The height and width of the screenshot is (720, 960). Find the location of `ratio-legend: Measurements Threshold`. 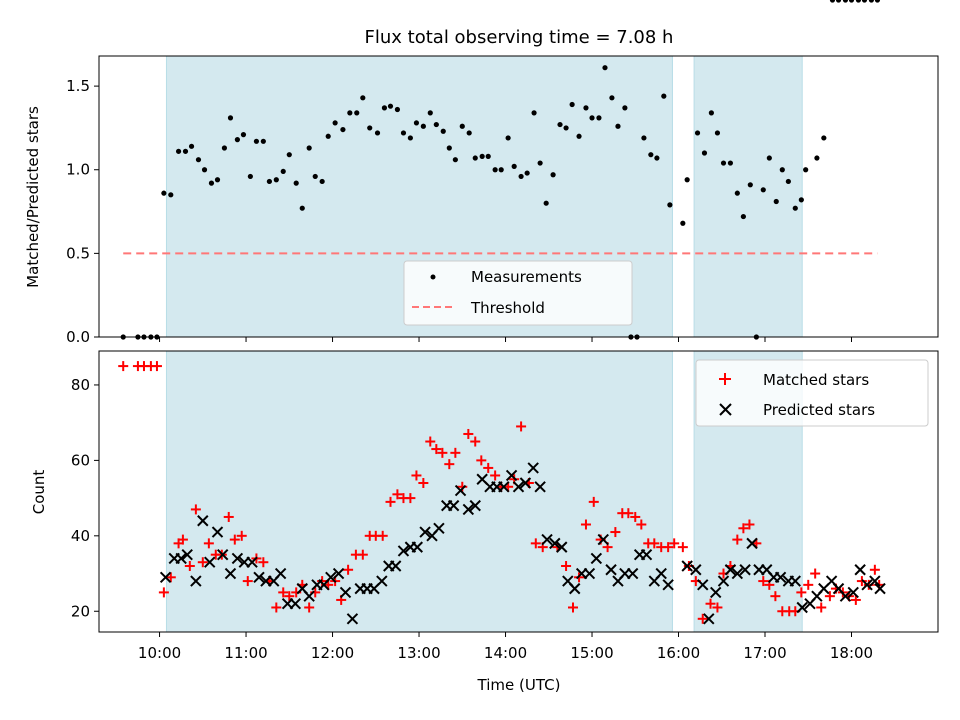

ratio-legend: Measurements Threshold is located at coordinates (518, 293).